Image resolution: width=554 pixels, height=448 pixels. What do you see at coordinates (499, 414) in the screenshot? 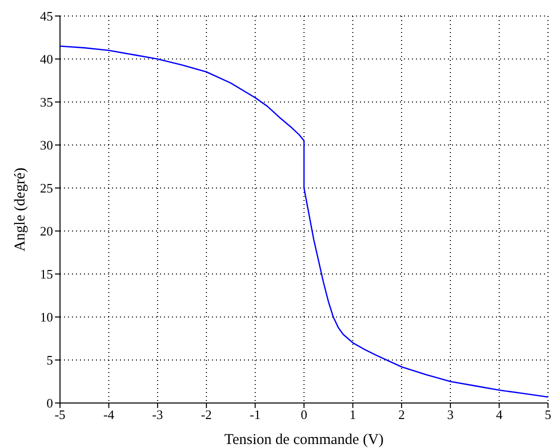
I see `x-tick-label: 4` at bounding box center [499, 414].